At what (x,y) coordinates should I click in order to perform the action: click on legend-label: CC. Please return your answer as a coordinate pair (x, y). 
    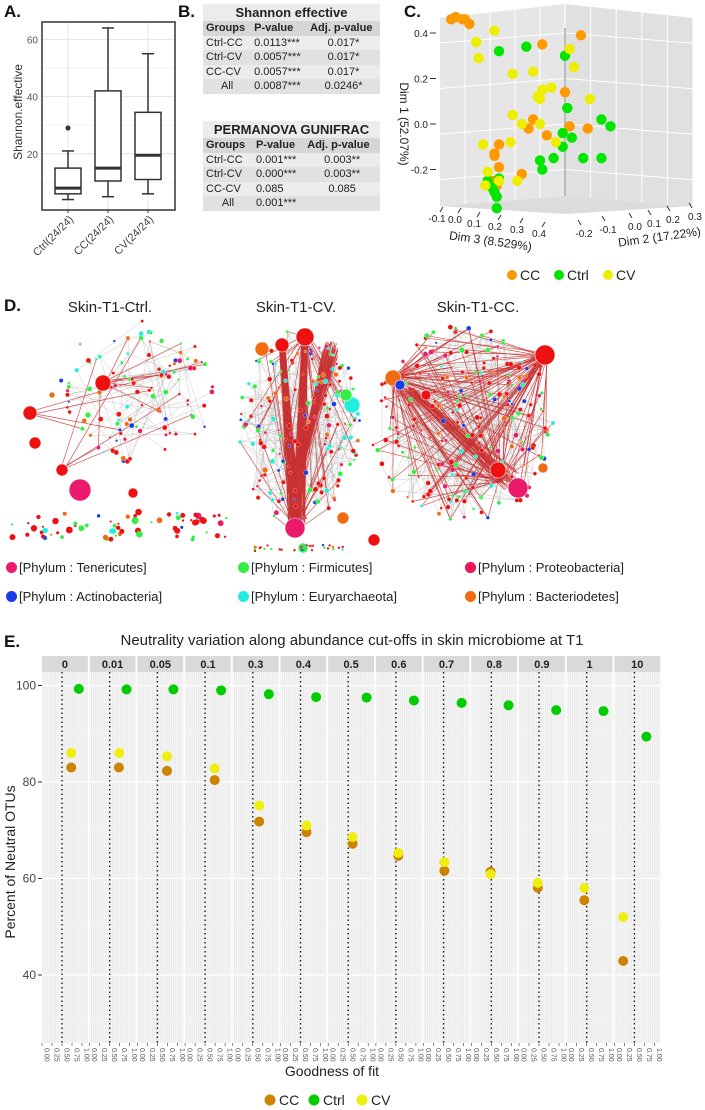
    Looking at the image, I should click on (530, 275).